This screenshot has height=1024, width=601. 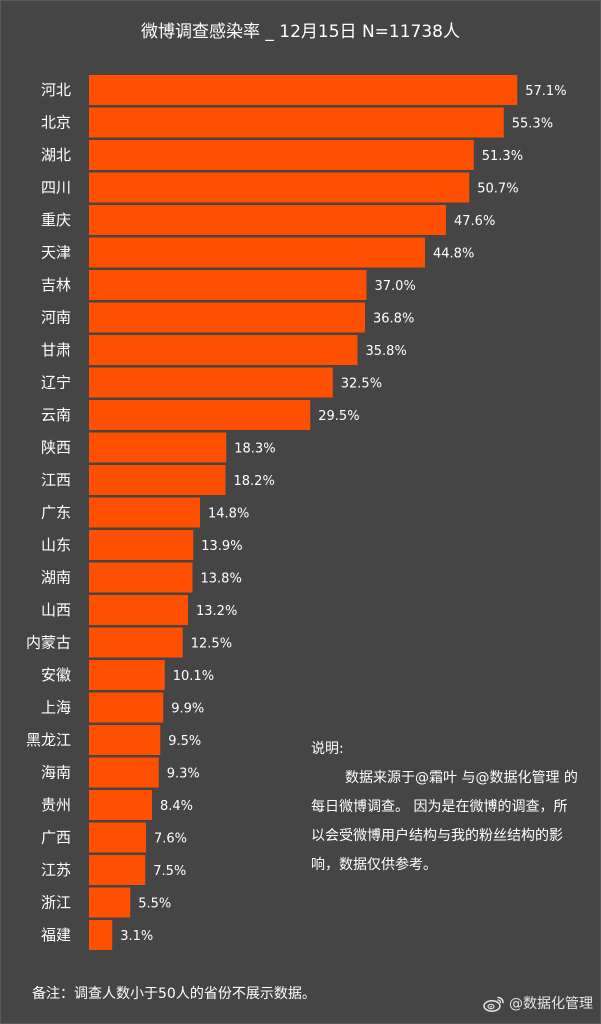 What do you see at coordinates (545, 91) in the screenshot?
I see `value-label: 57.1%` at bounding box center [545, 91].